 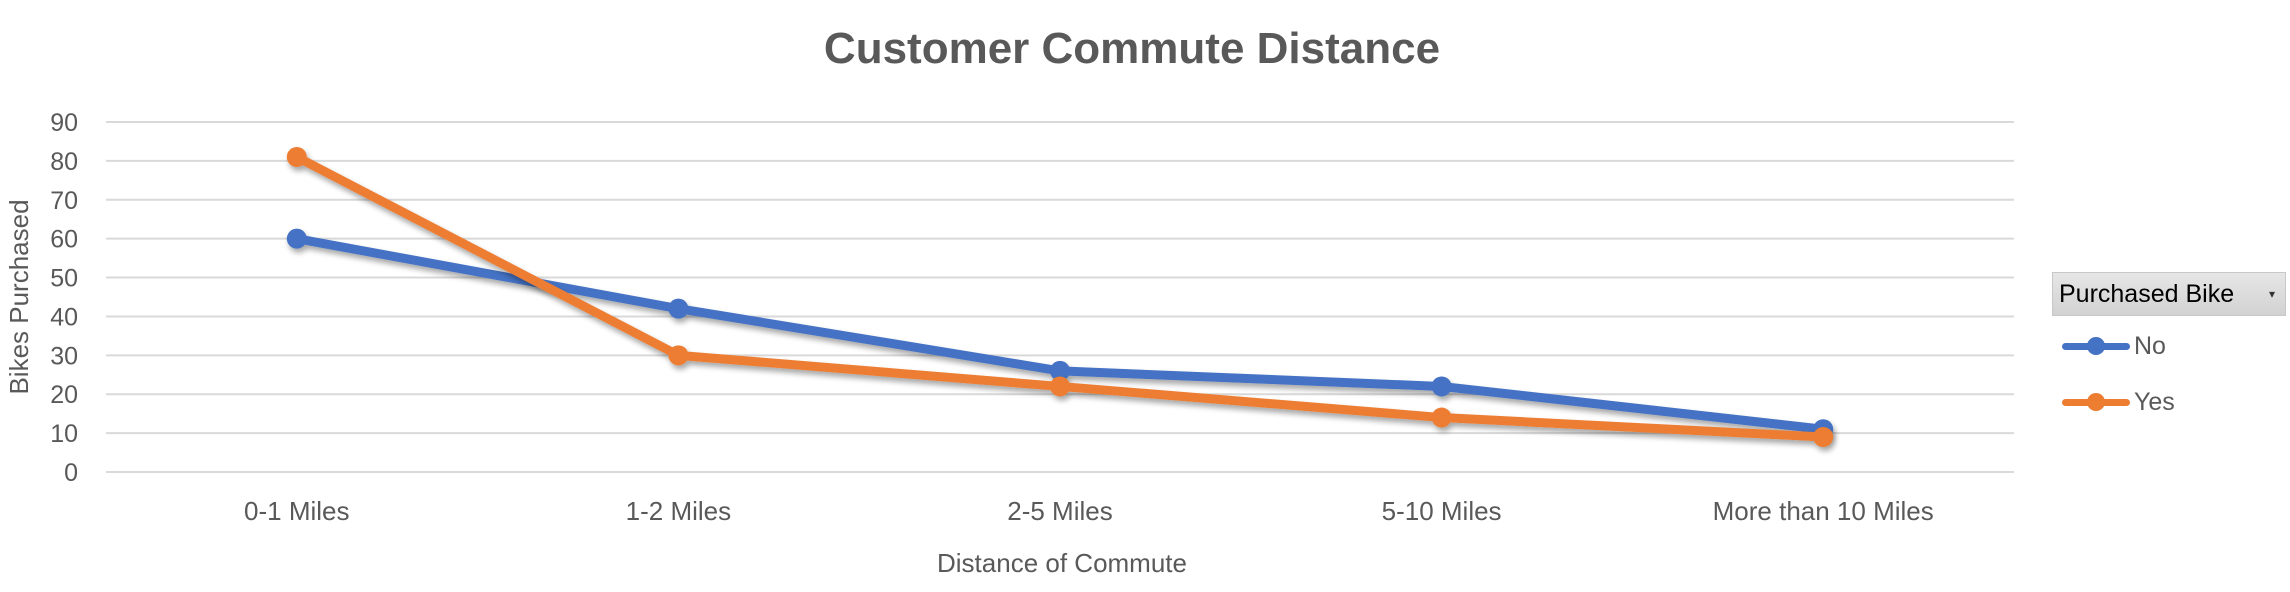 I want to click on y-tick-label: 70, so click(x=64, y=201).